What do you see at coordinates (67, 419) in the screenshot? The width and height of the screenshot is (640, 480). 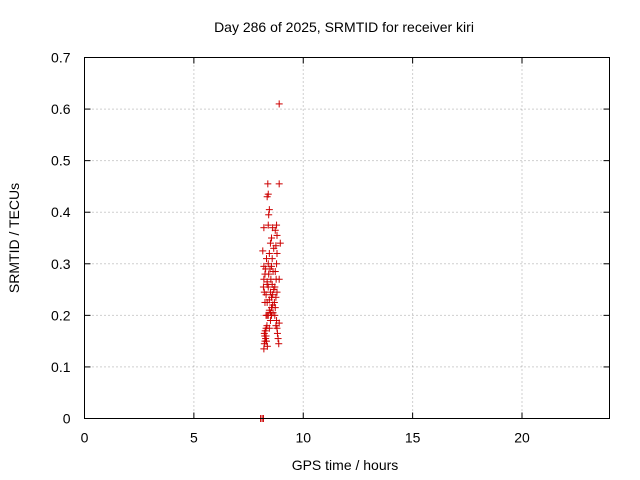 I see `y-tick-label: 0` at bounding box center [67, 419].